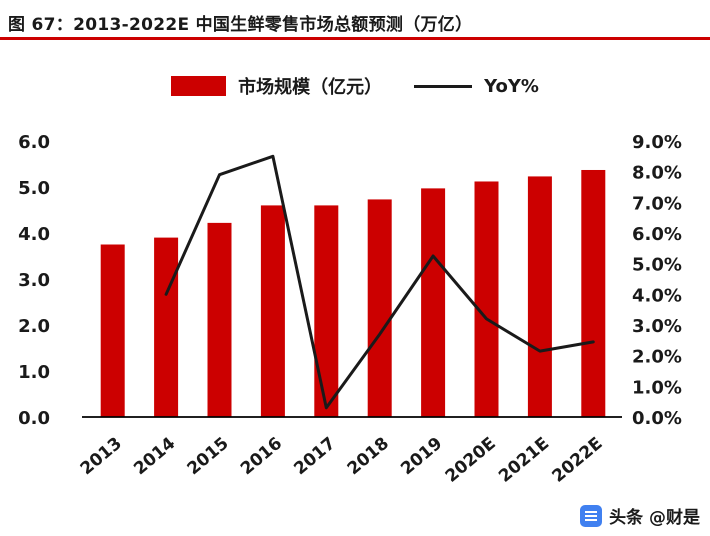 The height and width of the screenshot is (536, 710). I want to click on svg-text: 2021E, so click(524, 460).